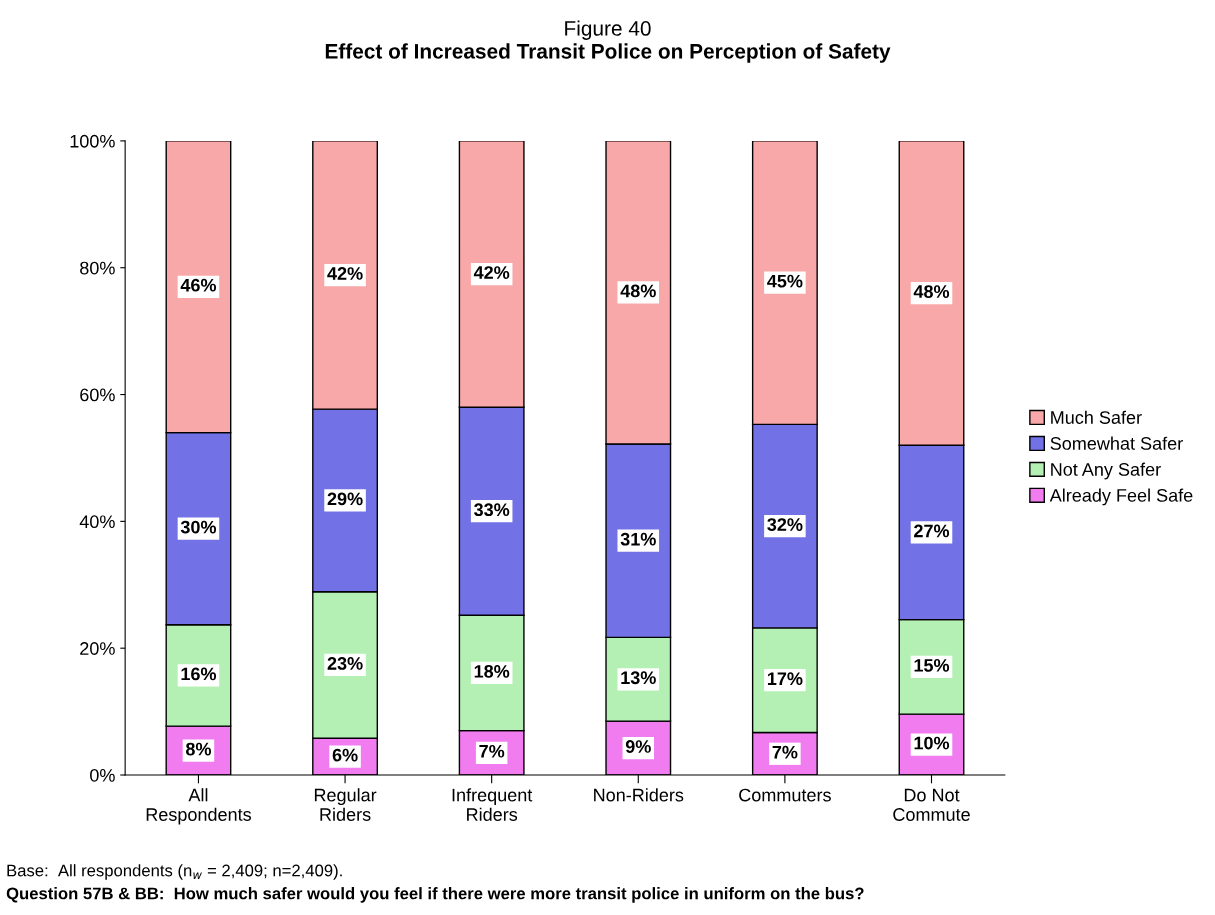 The width and height of the screenshot is (1215, 915). What do you see at coordinates (492, 671) in the screenshot?
I see `data-label: 18%` at bounding box center [492, 671].